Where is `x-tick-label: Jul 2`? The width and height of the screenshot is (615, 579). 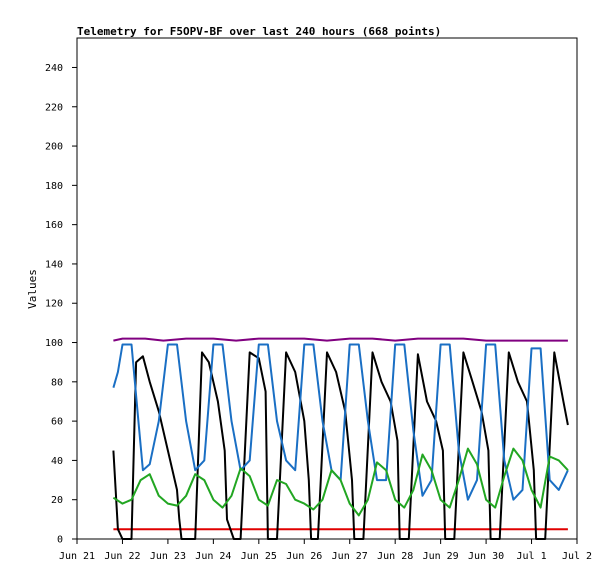 x-tick-label: Jul 2 is located at coordinates (577, 556).